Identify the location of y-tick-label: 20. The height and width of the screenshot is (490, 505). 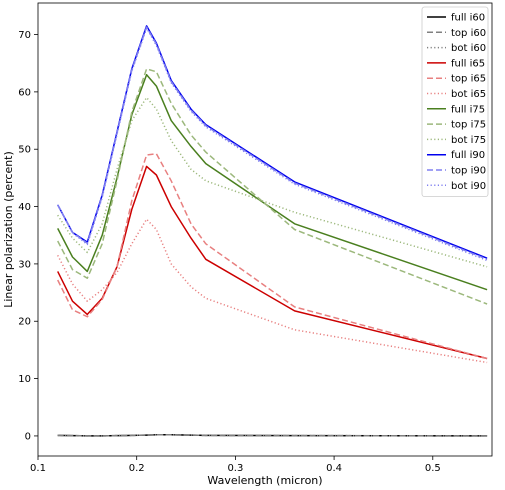
(24, 322).